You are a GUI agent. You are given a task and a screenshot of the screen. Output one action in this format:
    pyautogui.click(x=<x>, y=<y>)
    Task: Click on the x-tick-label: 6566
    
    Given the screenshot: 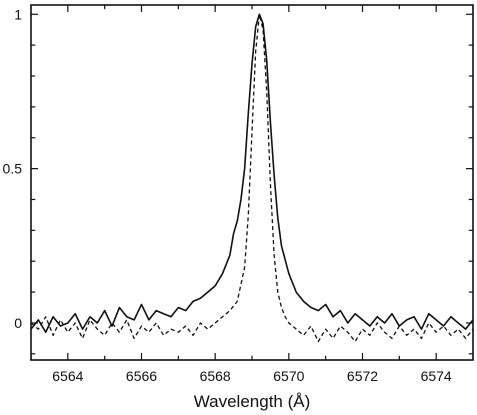 What is the action you would take?
    pyautogui.click(x=141, y=376)
    